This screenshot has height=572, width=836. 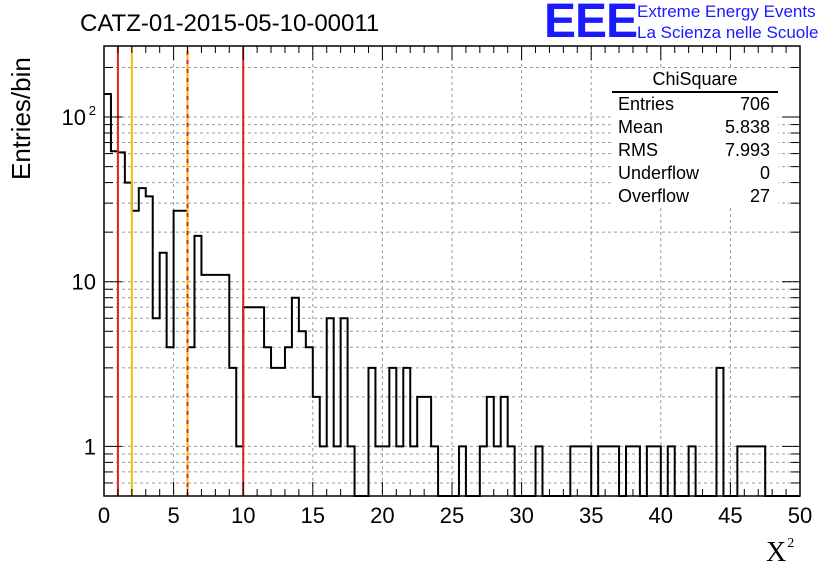 I want to click on x-axis-label: X2, so click(x=780, y=552).